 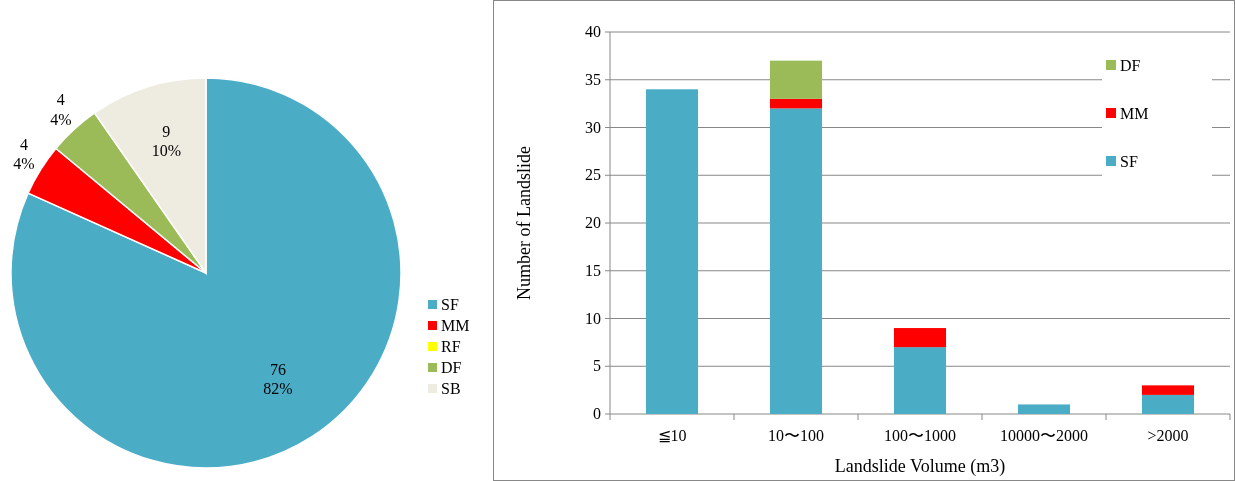 What do you see at coordinates (593, 79) in the screenshot?
I see `y-tick-label: 35` at bounding box center [593, 79].